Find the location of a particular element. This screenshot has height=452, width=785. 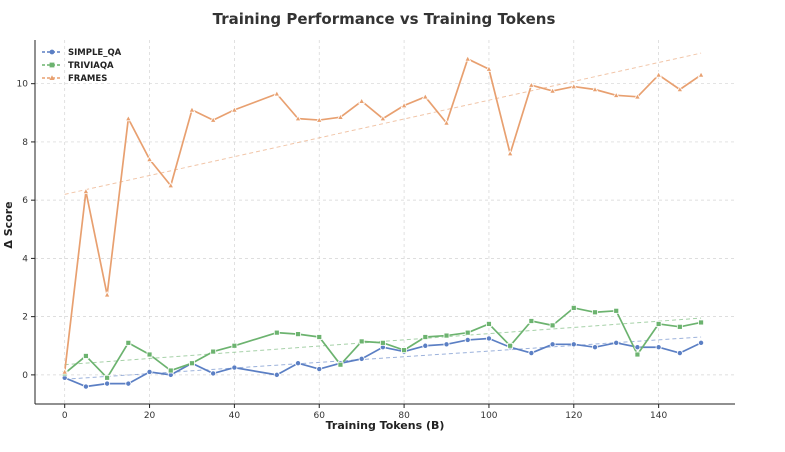

y-tick-labels: 0 2 4 6 8 10 is located at coordinates (26, 230).